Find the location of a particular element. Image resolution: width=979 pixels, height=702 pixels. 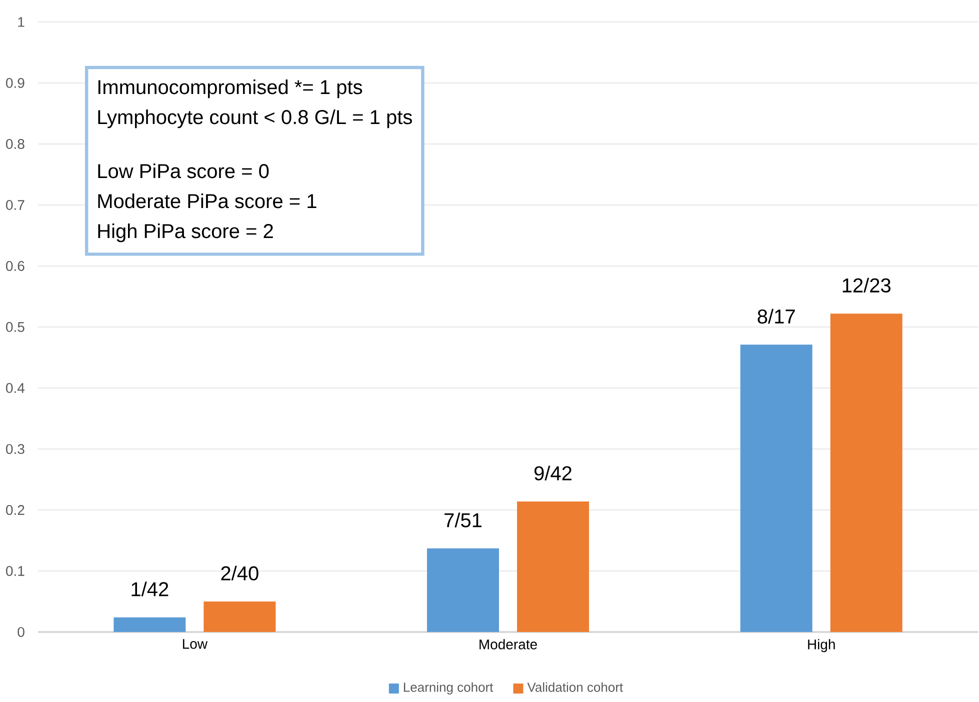

data-label: 9/42 is located at coordinates (553, 473).